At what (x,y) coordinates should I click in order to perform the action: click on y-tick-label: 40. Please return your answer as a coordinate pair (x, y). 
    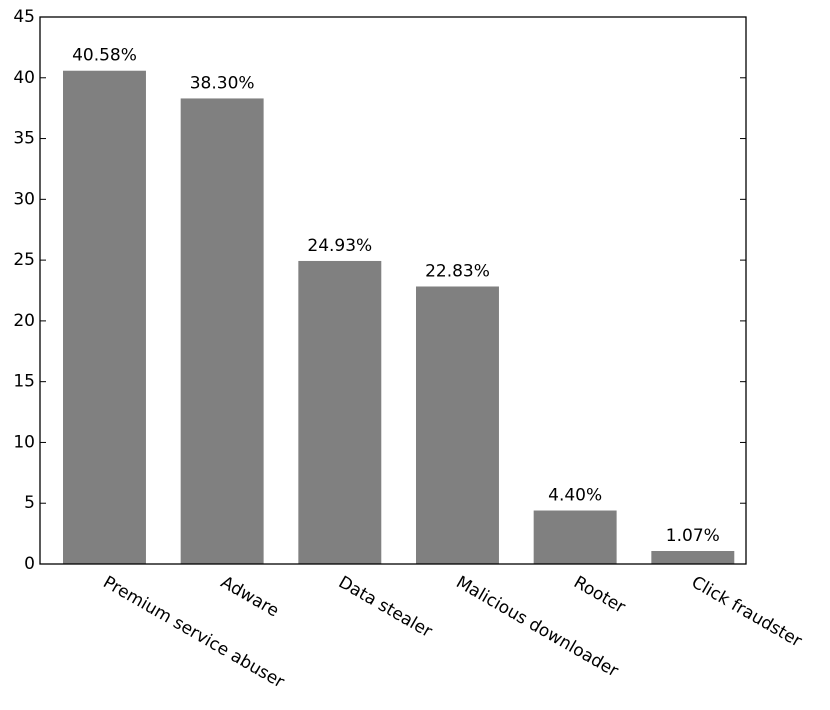
    Looking at the image, I should click on (24, 78).